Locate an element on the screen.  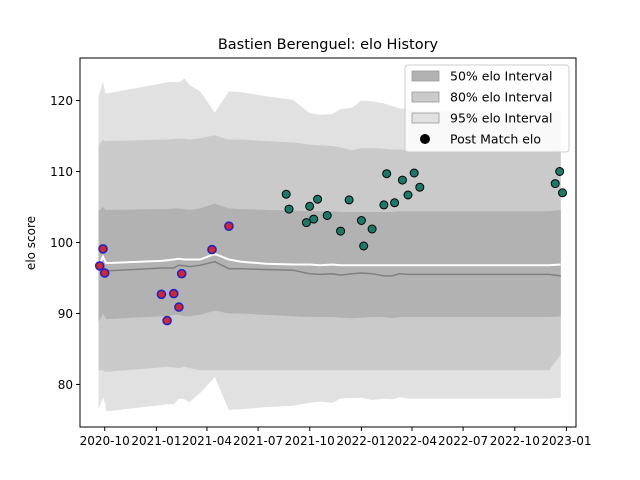
y-tick-label: 120 is located at coordinates (61, 101).